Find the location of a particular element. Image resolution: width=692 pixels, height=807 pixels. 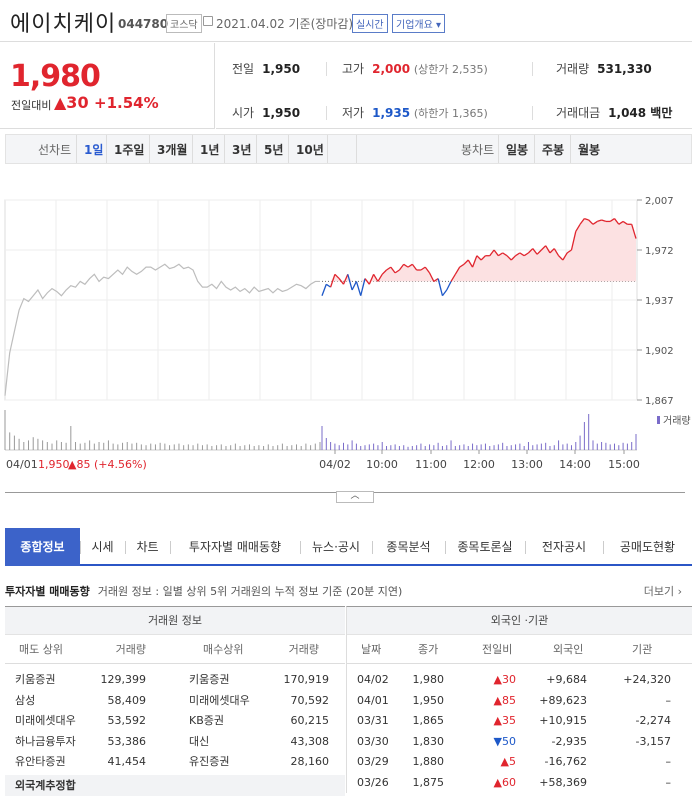

prev-day-line is located at coordinates (162, 329).